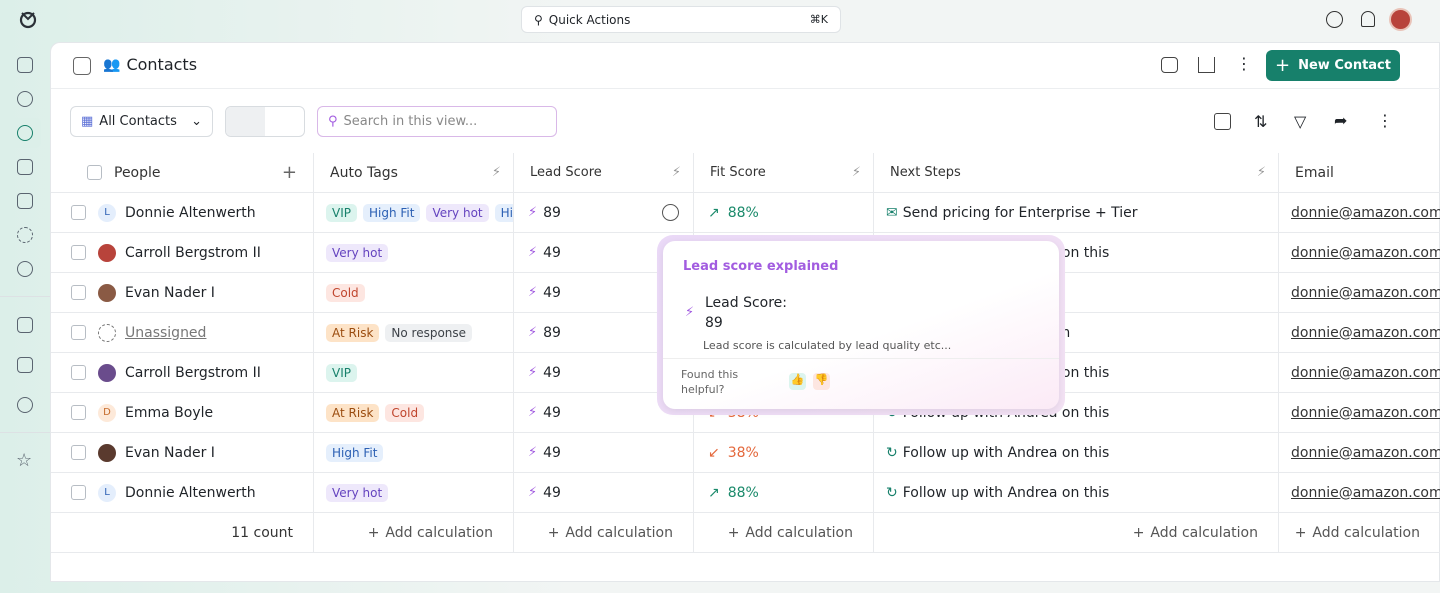 This screenshot has height=593, width=1440. I want to click on page-title: 👥 Contacts, so click(150, 64).